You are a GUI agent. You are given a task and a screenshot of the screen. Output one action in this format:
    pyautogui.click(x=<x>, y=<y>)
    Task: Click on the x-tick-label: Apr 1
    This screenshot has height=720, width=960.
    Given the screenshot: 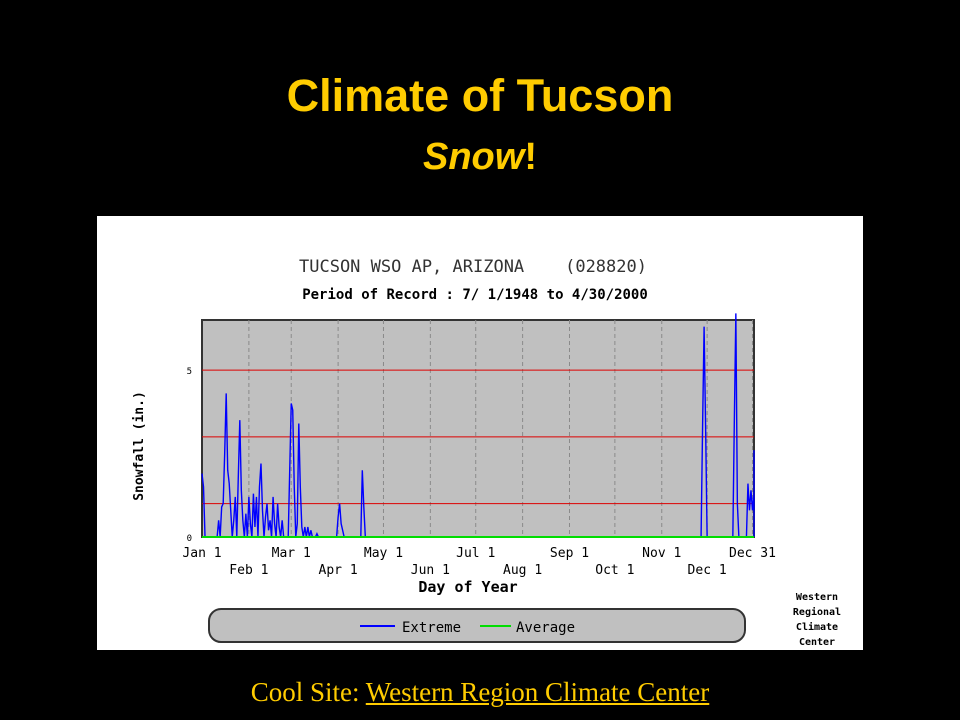 What is the action you would take?
    pyautogui.click(x=338, y=570)
    